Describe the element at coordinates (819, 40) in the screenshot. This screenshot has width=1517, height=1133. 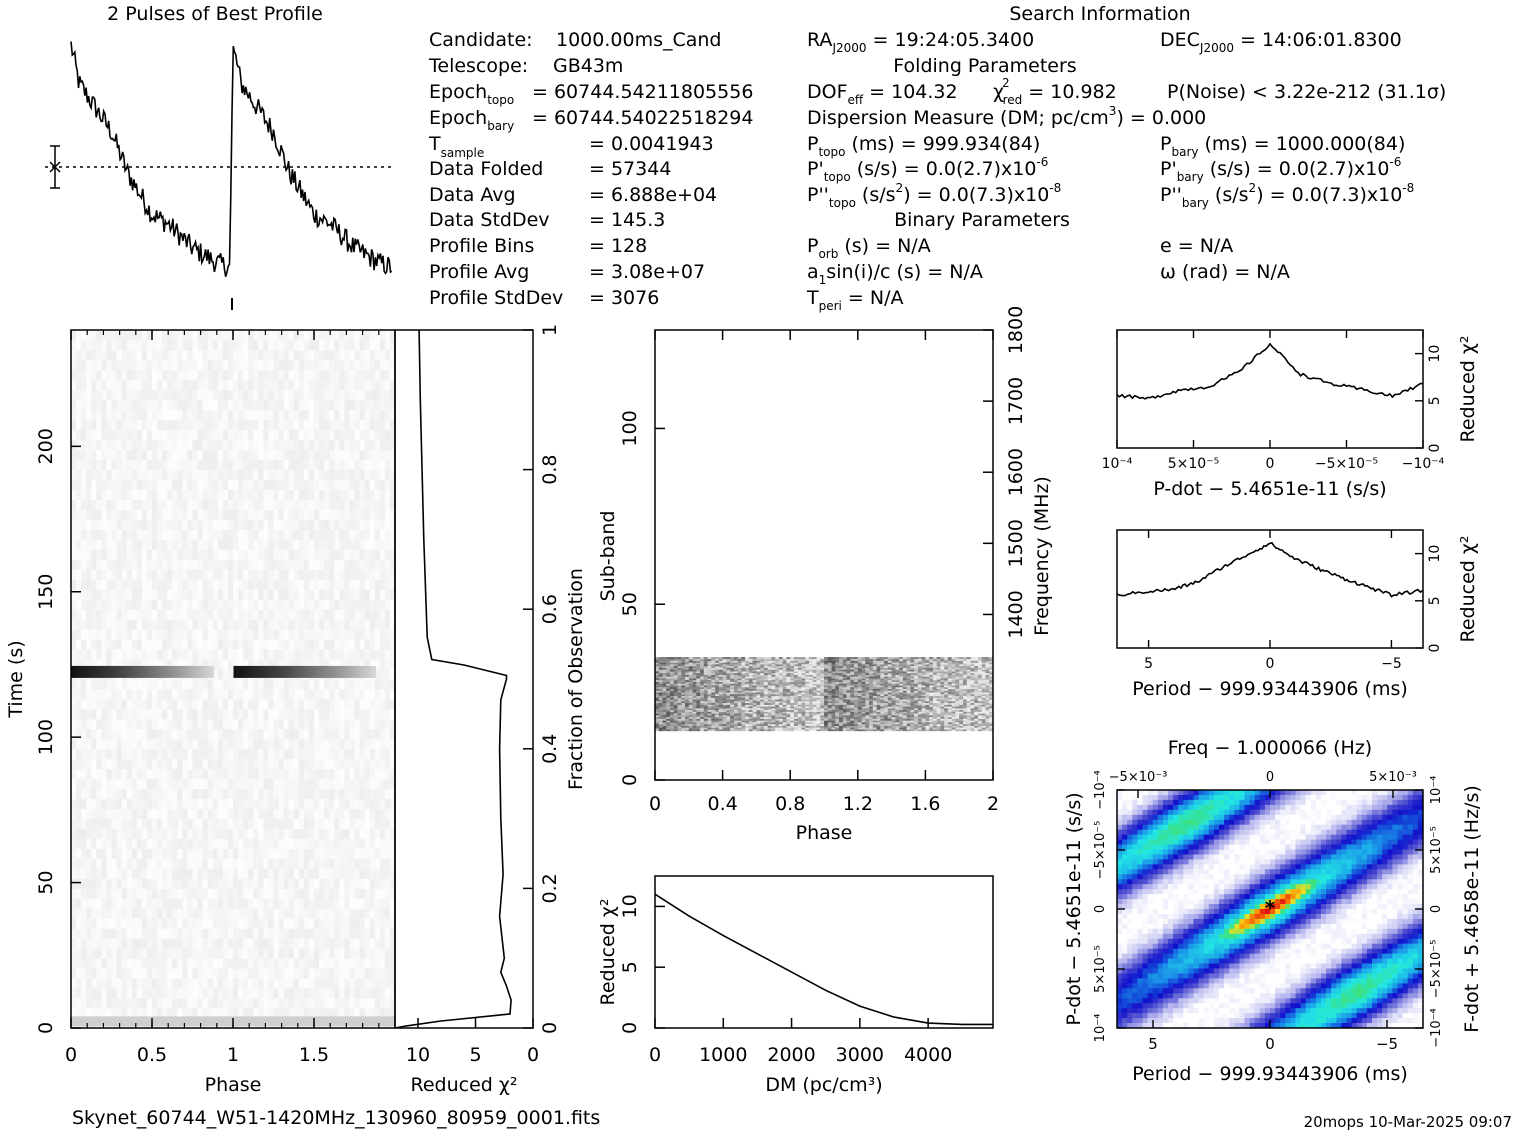
I see `ra-label: RA` at that location.